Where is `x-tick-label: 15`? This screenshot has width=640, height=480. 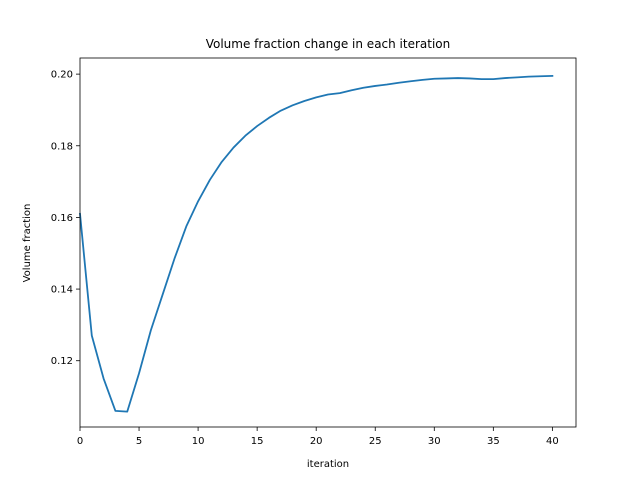
x-tick-label: 15 is located at coordinates (257, 441).